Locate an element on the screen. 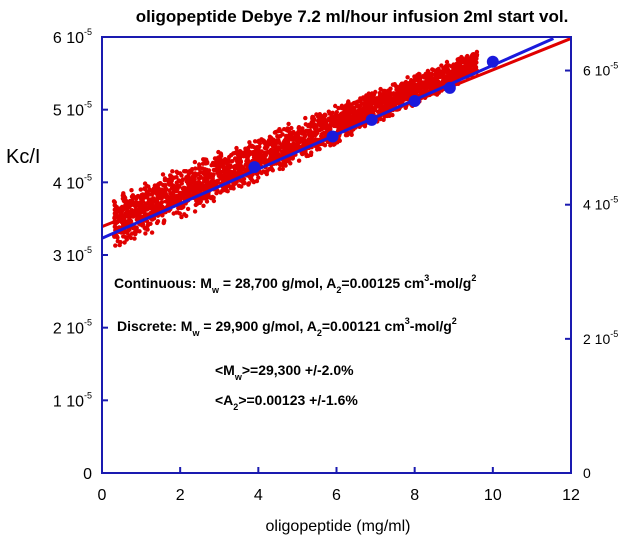 This screenshot has width=632, height=543. x-tick-label: 2 is located at coordinates (180, 495).